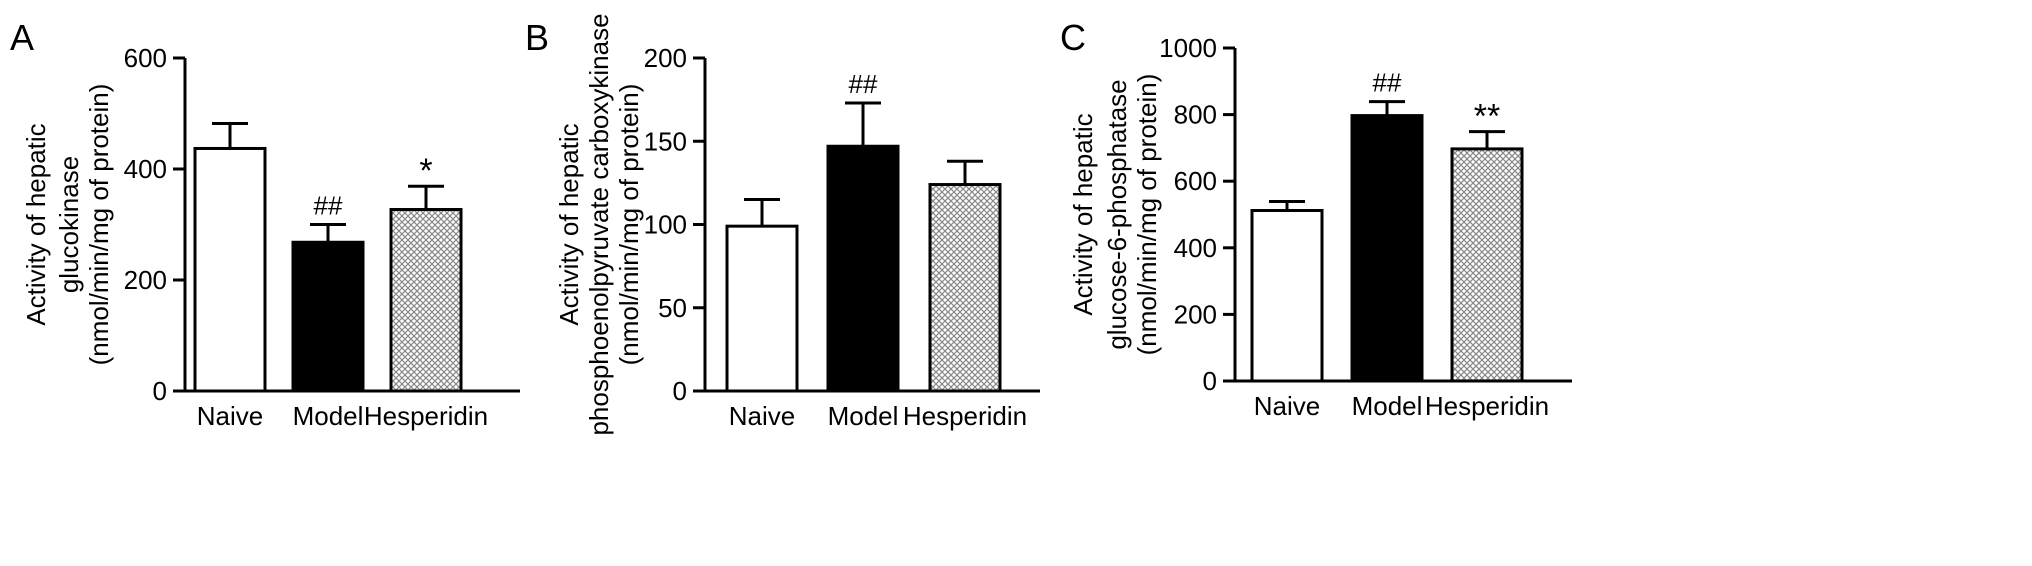 The height and width of the screenshot is (566, 2032). Describe the element at coordinates (1188, 48) in the screenshot. I see `y-tick-label: 1000` at that location.